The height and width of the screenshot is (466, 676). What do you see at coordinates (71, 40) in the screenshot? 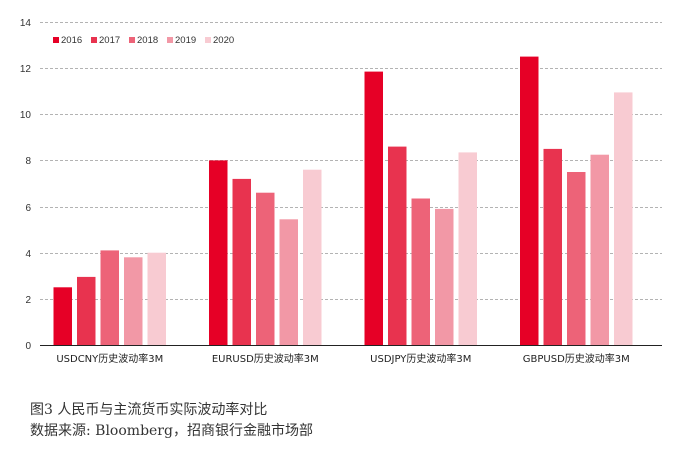
I see `legend-label: 2016` at bounding box center [71, 40].